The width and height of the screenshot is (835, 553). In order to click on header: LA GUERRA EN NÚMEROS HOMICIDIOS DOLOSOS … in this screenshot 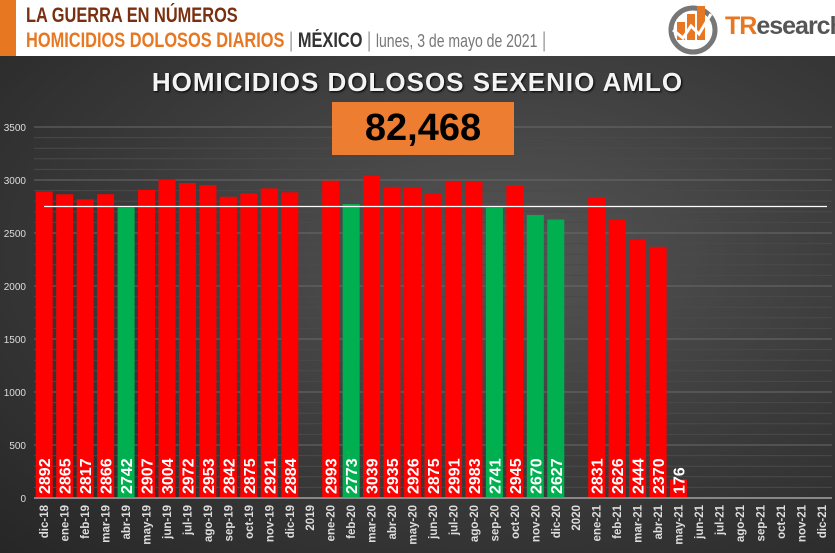, I will do `click(417, 28)`.